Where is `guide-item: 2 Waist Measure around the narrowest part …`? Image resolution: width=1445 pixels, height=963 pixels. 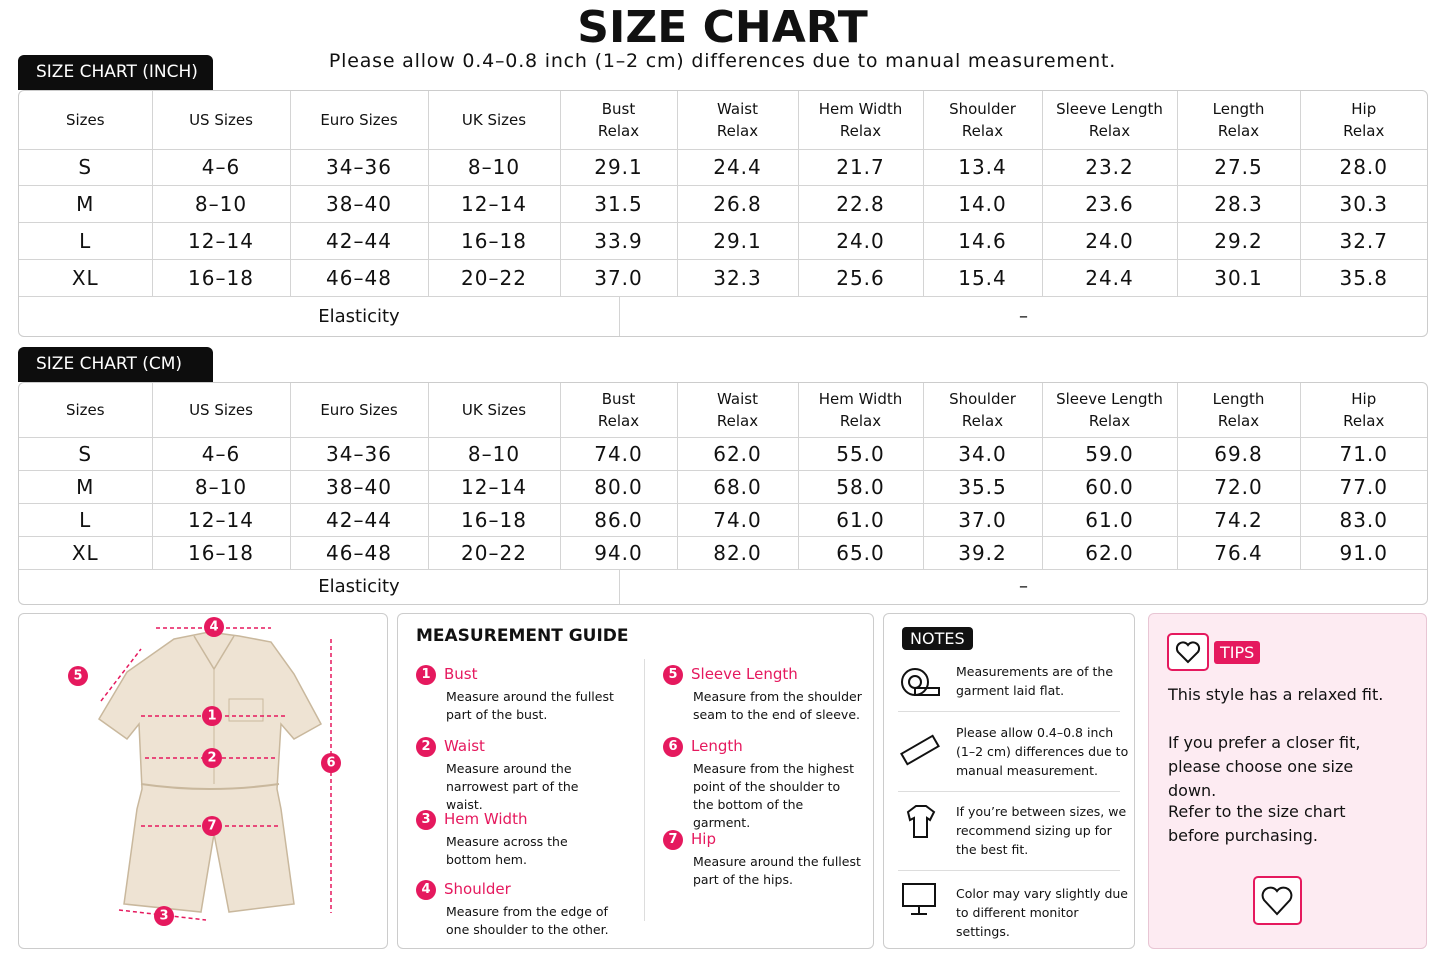
guide-item: 2 Waist Measure around the narrowest part … is located at coordinates (516, 775).